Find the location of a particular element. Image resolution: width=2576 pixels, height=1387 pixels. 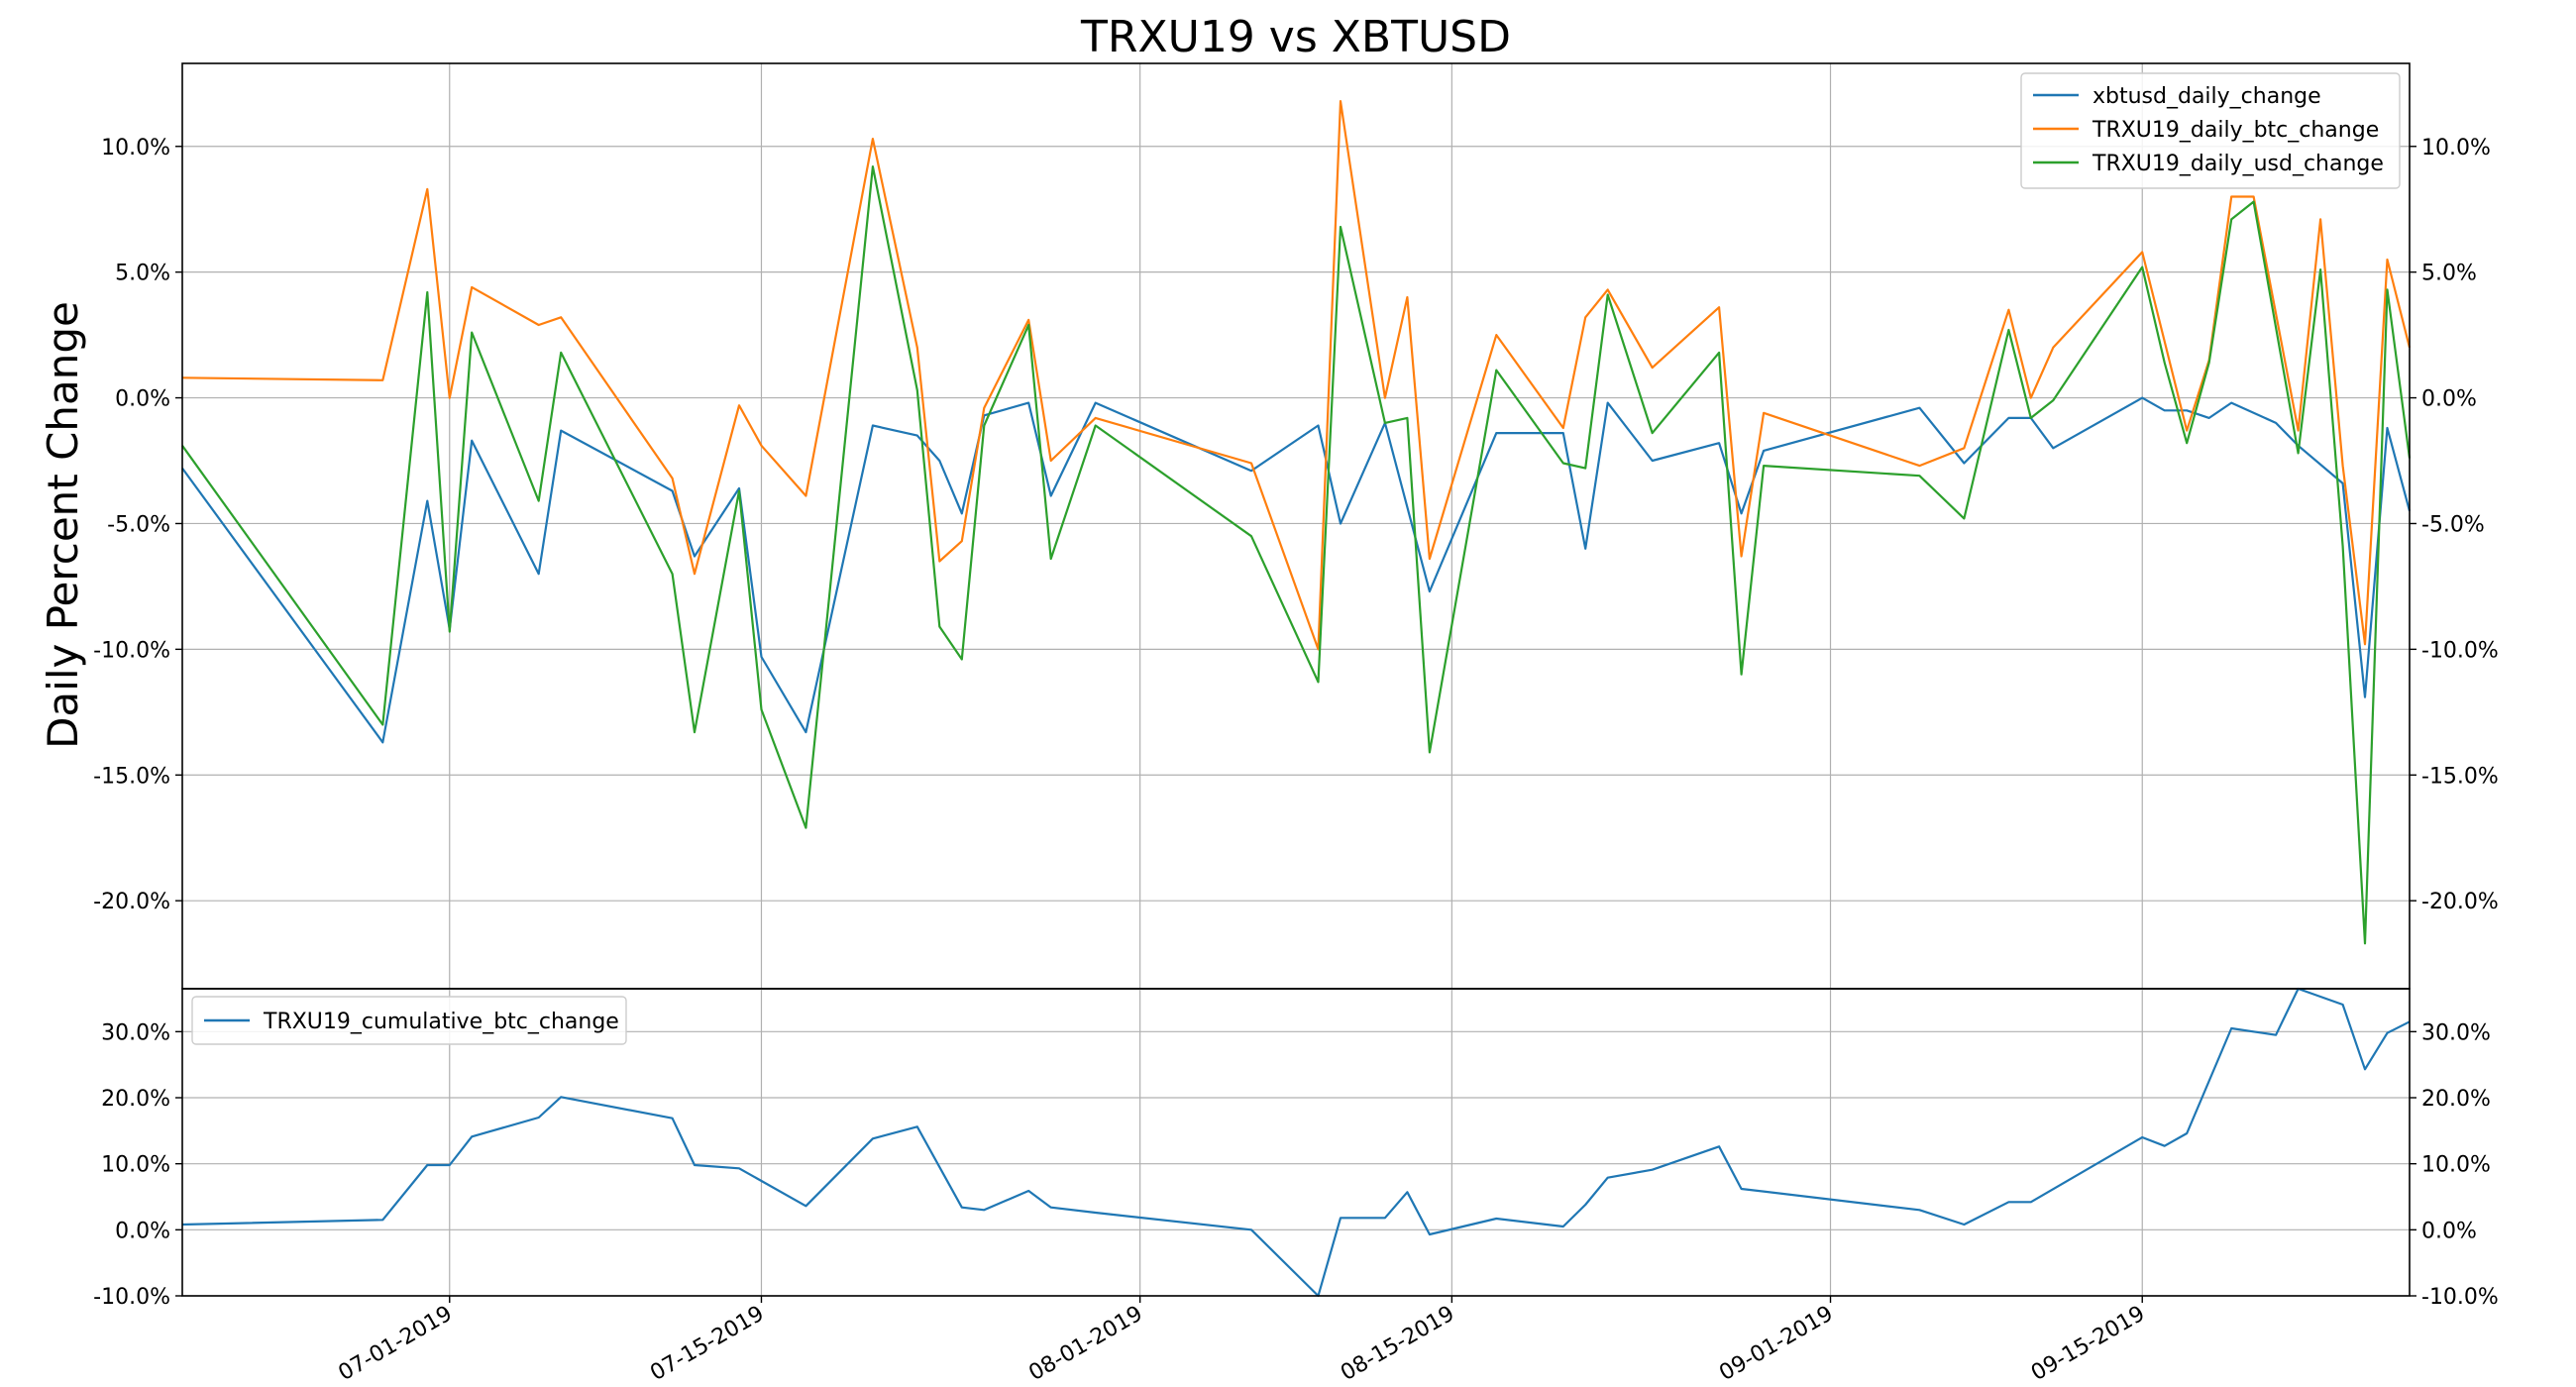

legend-label: TRXU19_cumulative_btc_change is located at coordinates (441, 1022).